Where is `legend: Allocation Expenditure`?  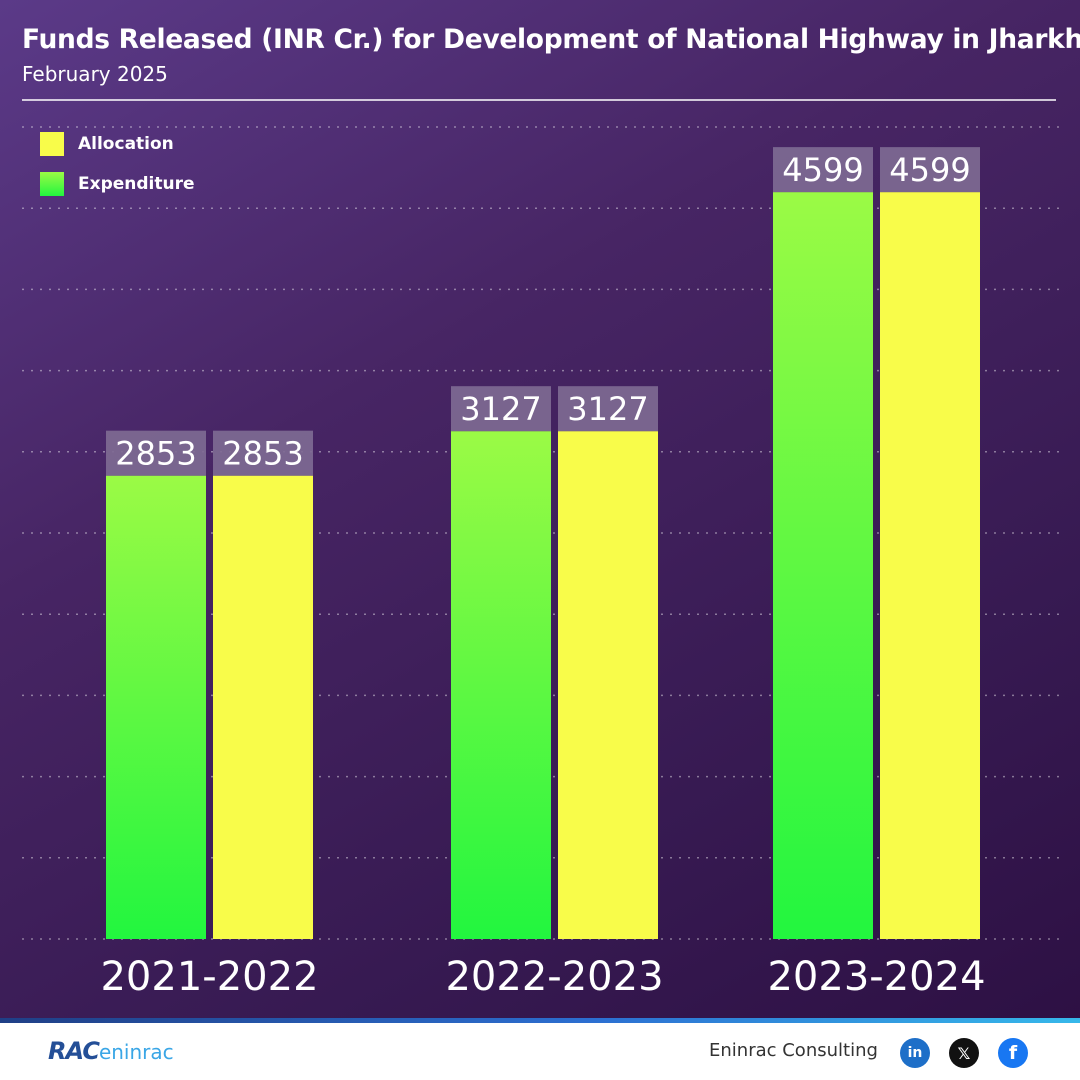
legend: Allocation Expenditure is located at coordinates (117, 172).